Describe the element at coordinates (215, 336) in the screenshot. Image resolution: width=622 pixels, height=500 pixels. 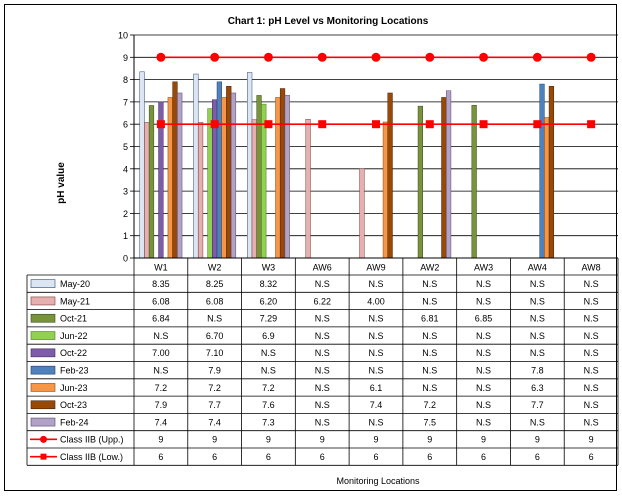
I see `table-cell: 6.70` at that location.